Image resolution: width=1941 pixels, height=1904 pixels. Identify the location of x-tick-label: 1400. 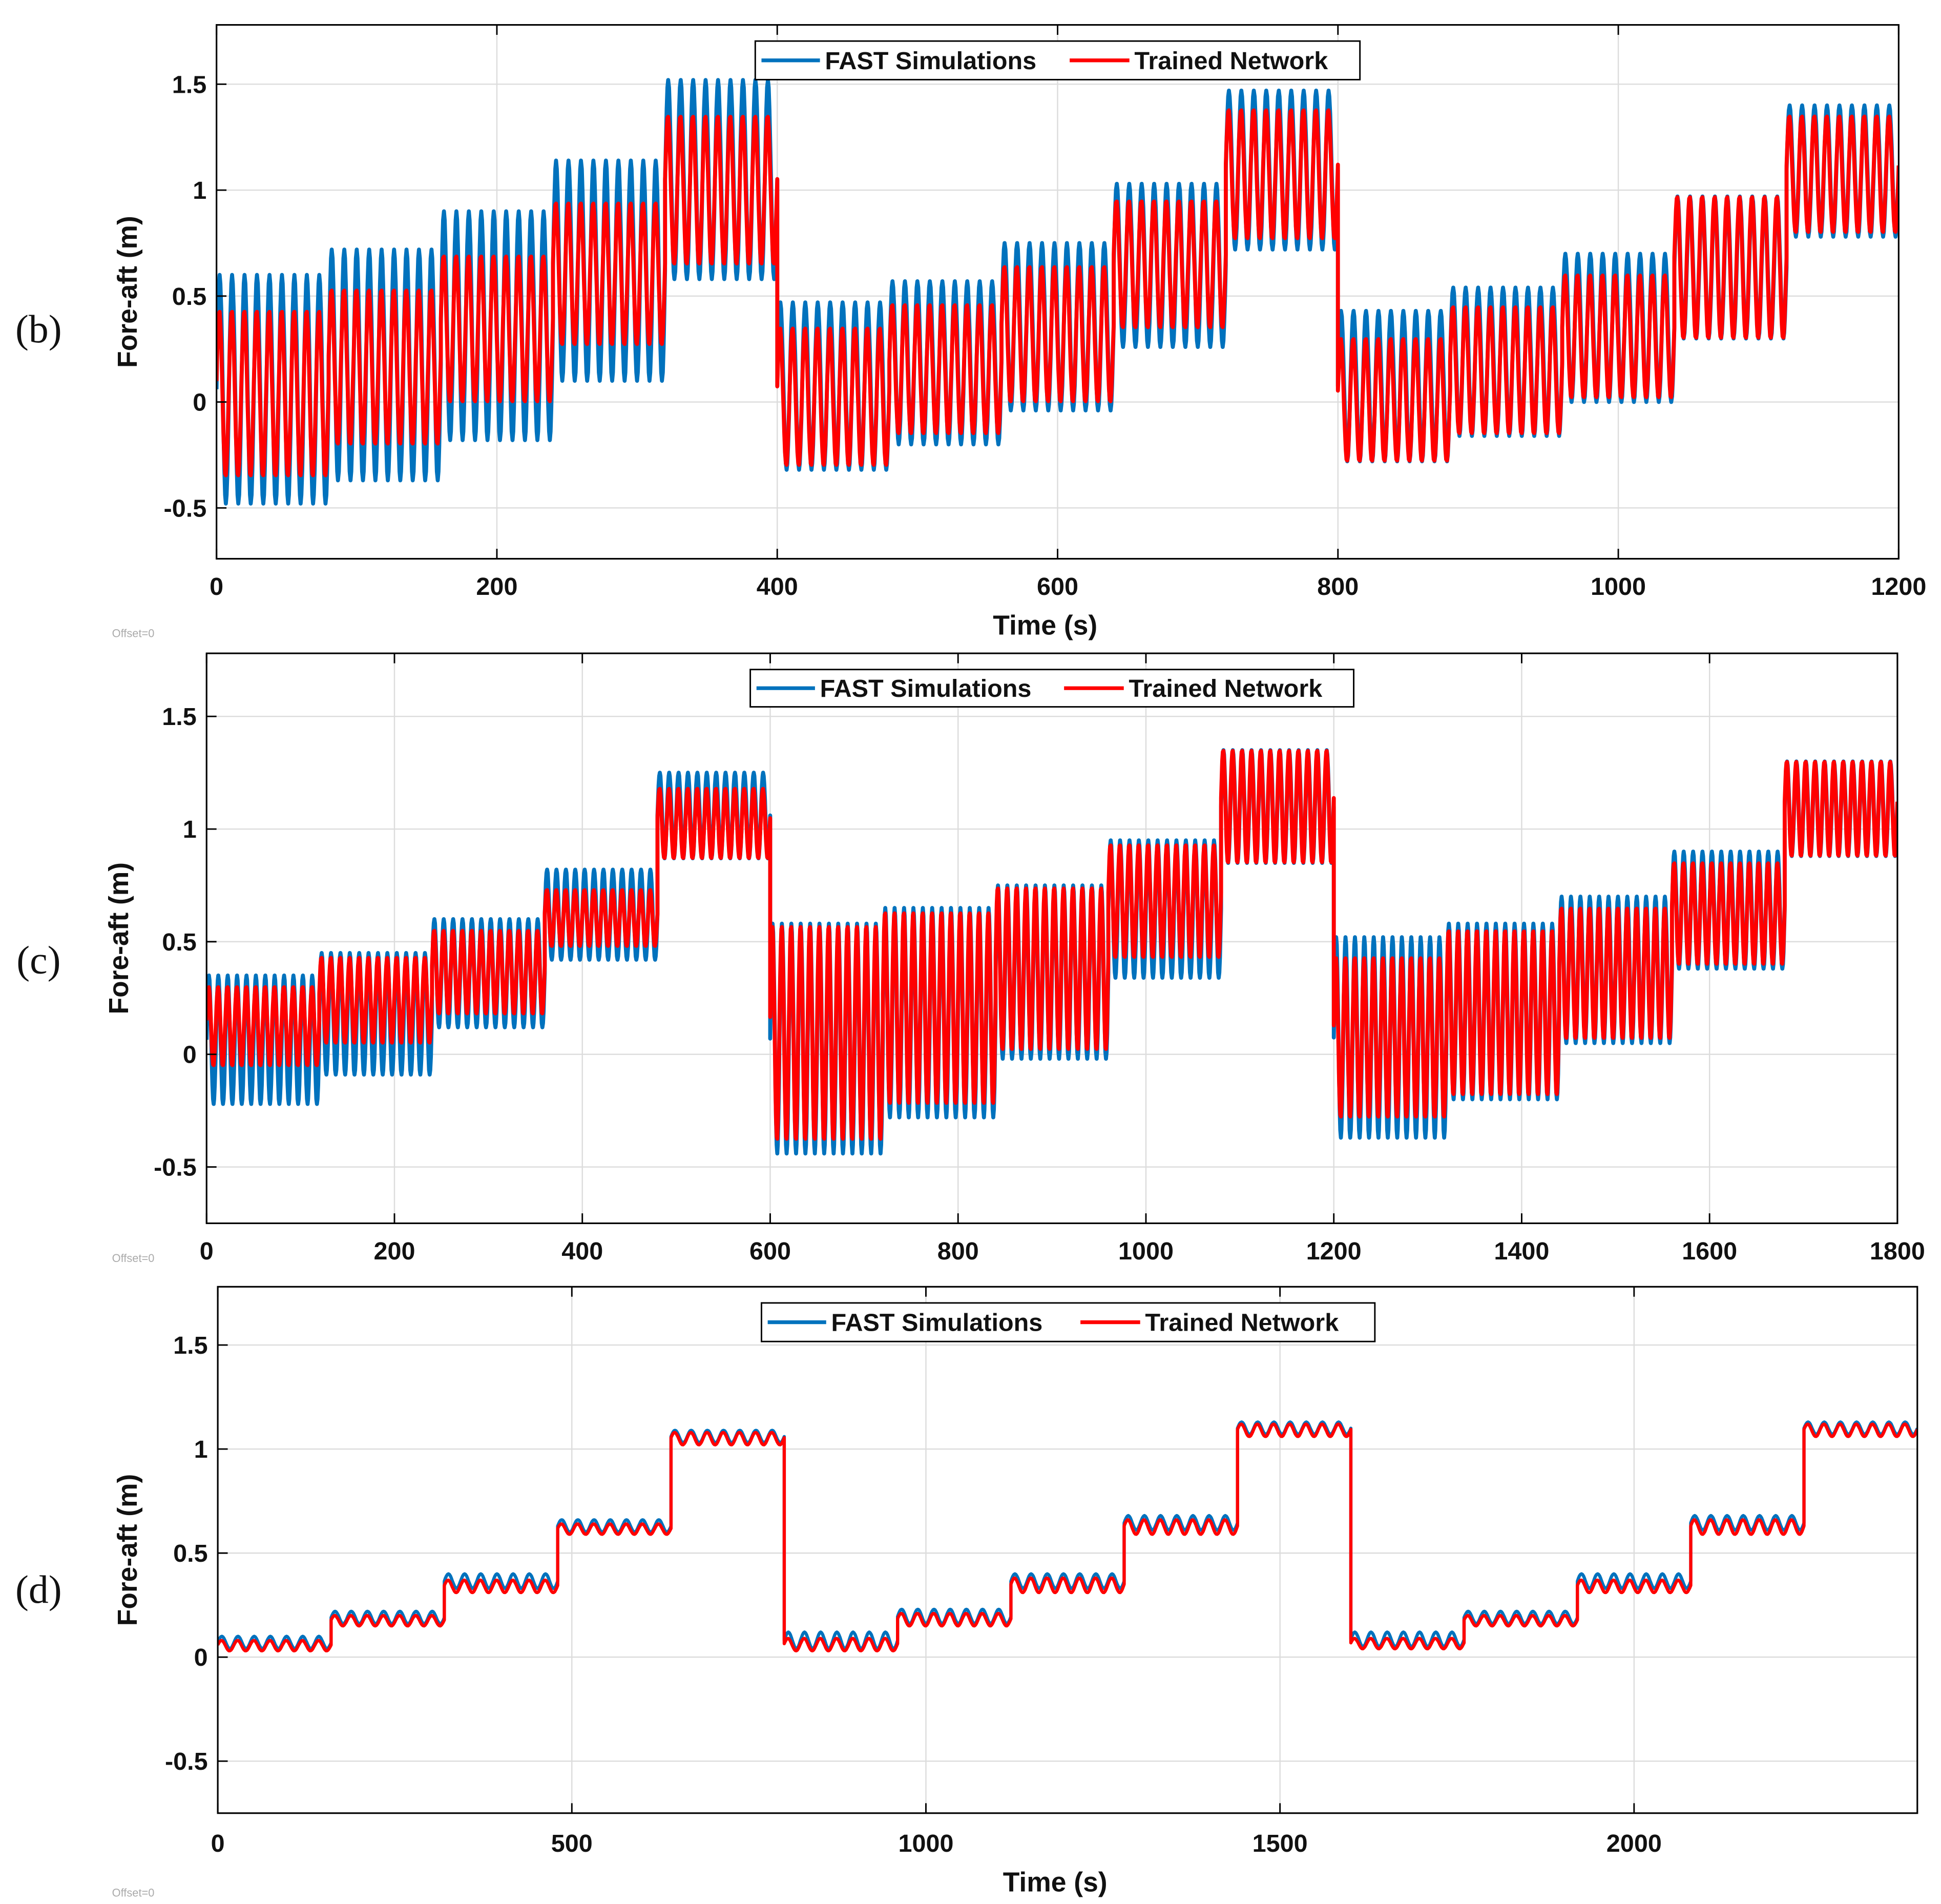
(1521, 1251).